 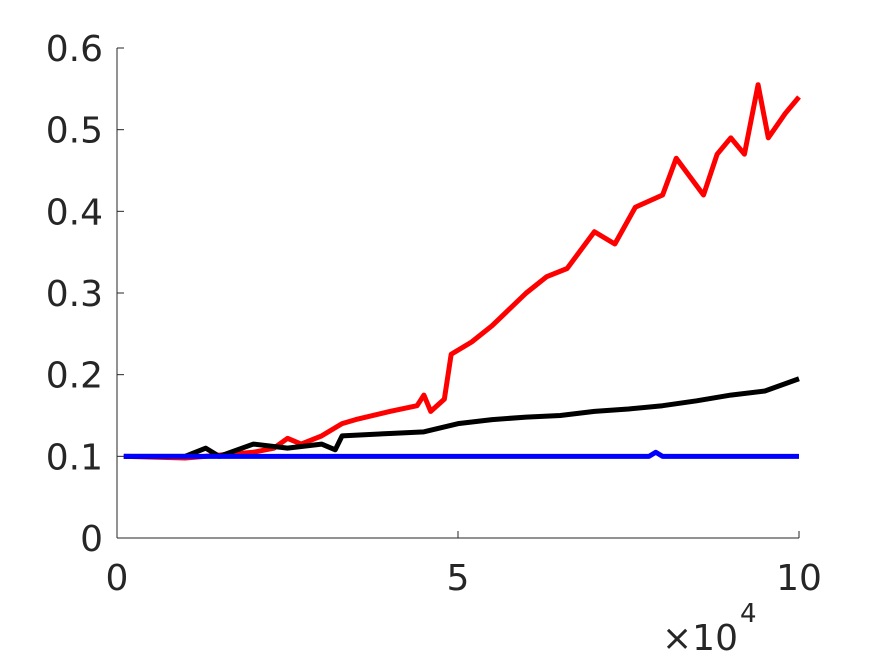 I want to click on y-tick-label: 0.2, so click(x=74, y=376).